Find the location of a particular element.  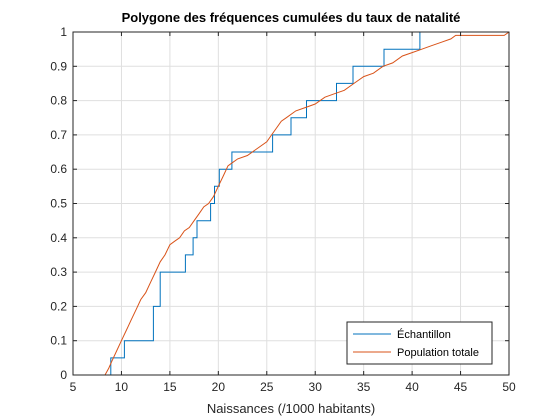

y-tick-label: 1 is located at coordinates (63, 32).